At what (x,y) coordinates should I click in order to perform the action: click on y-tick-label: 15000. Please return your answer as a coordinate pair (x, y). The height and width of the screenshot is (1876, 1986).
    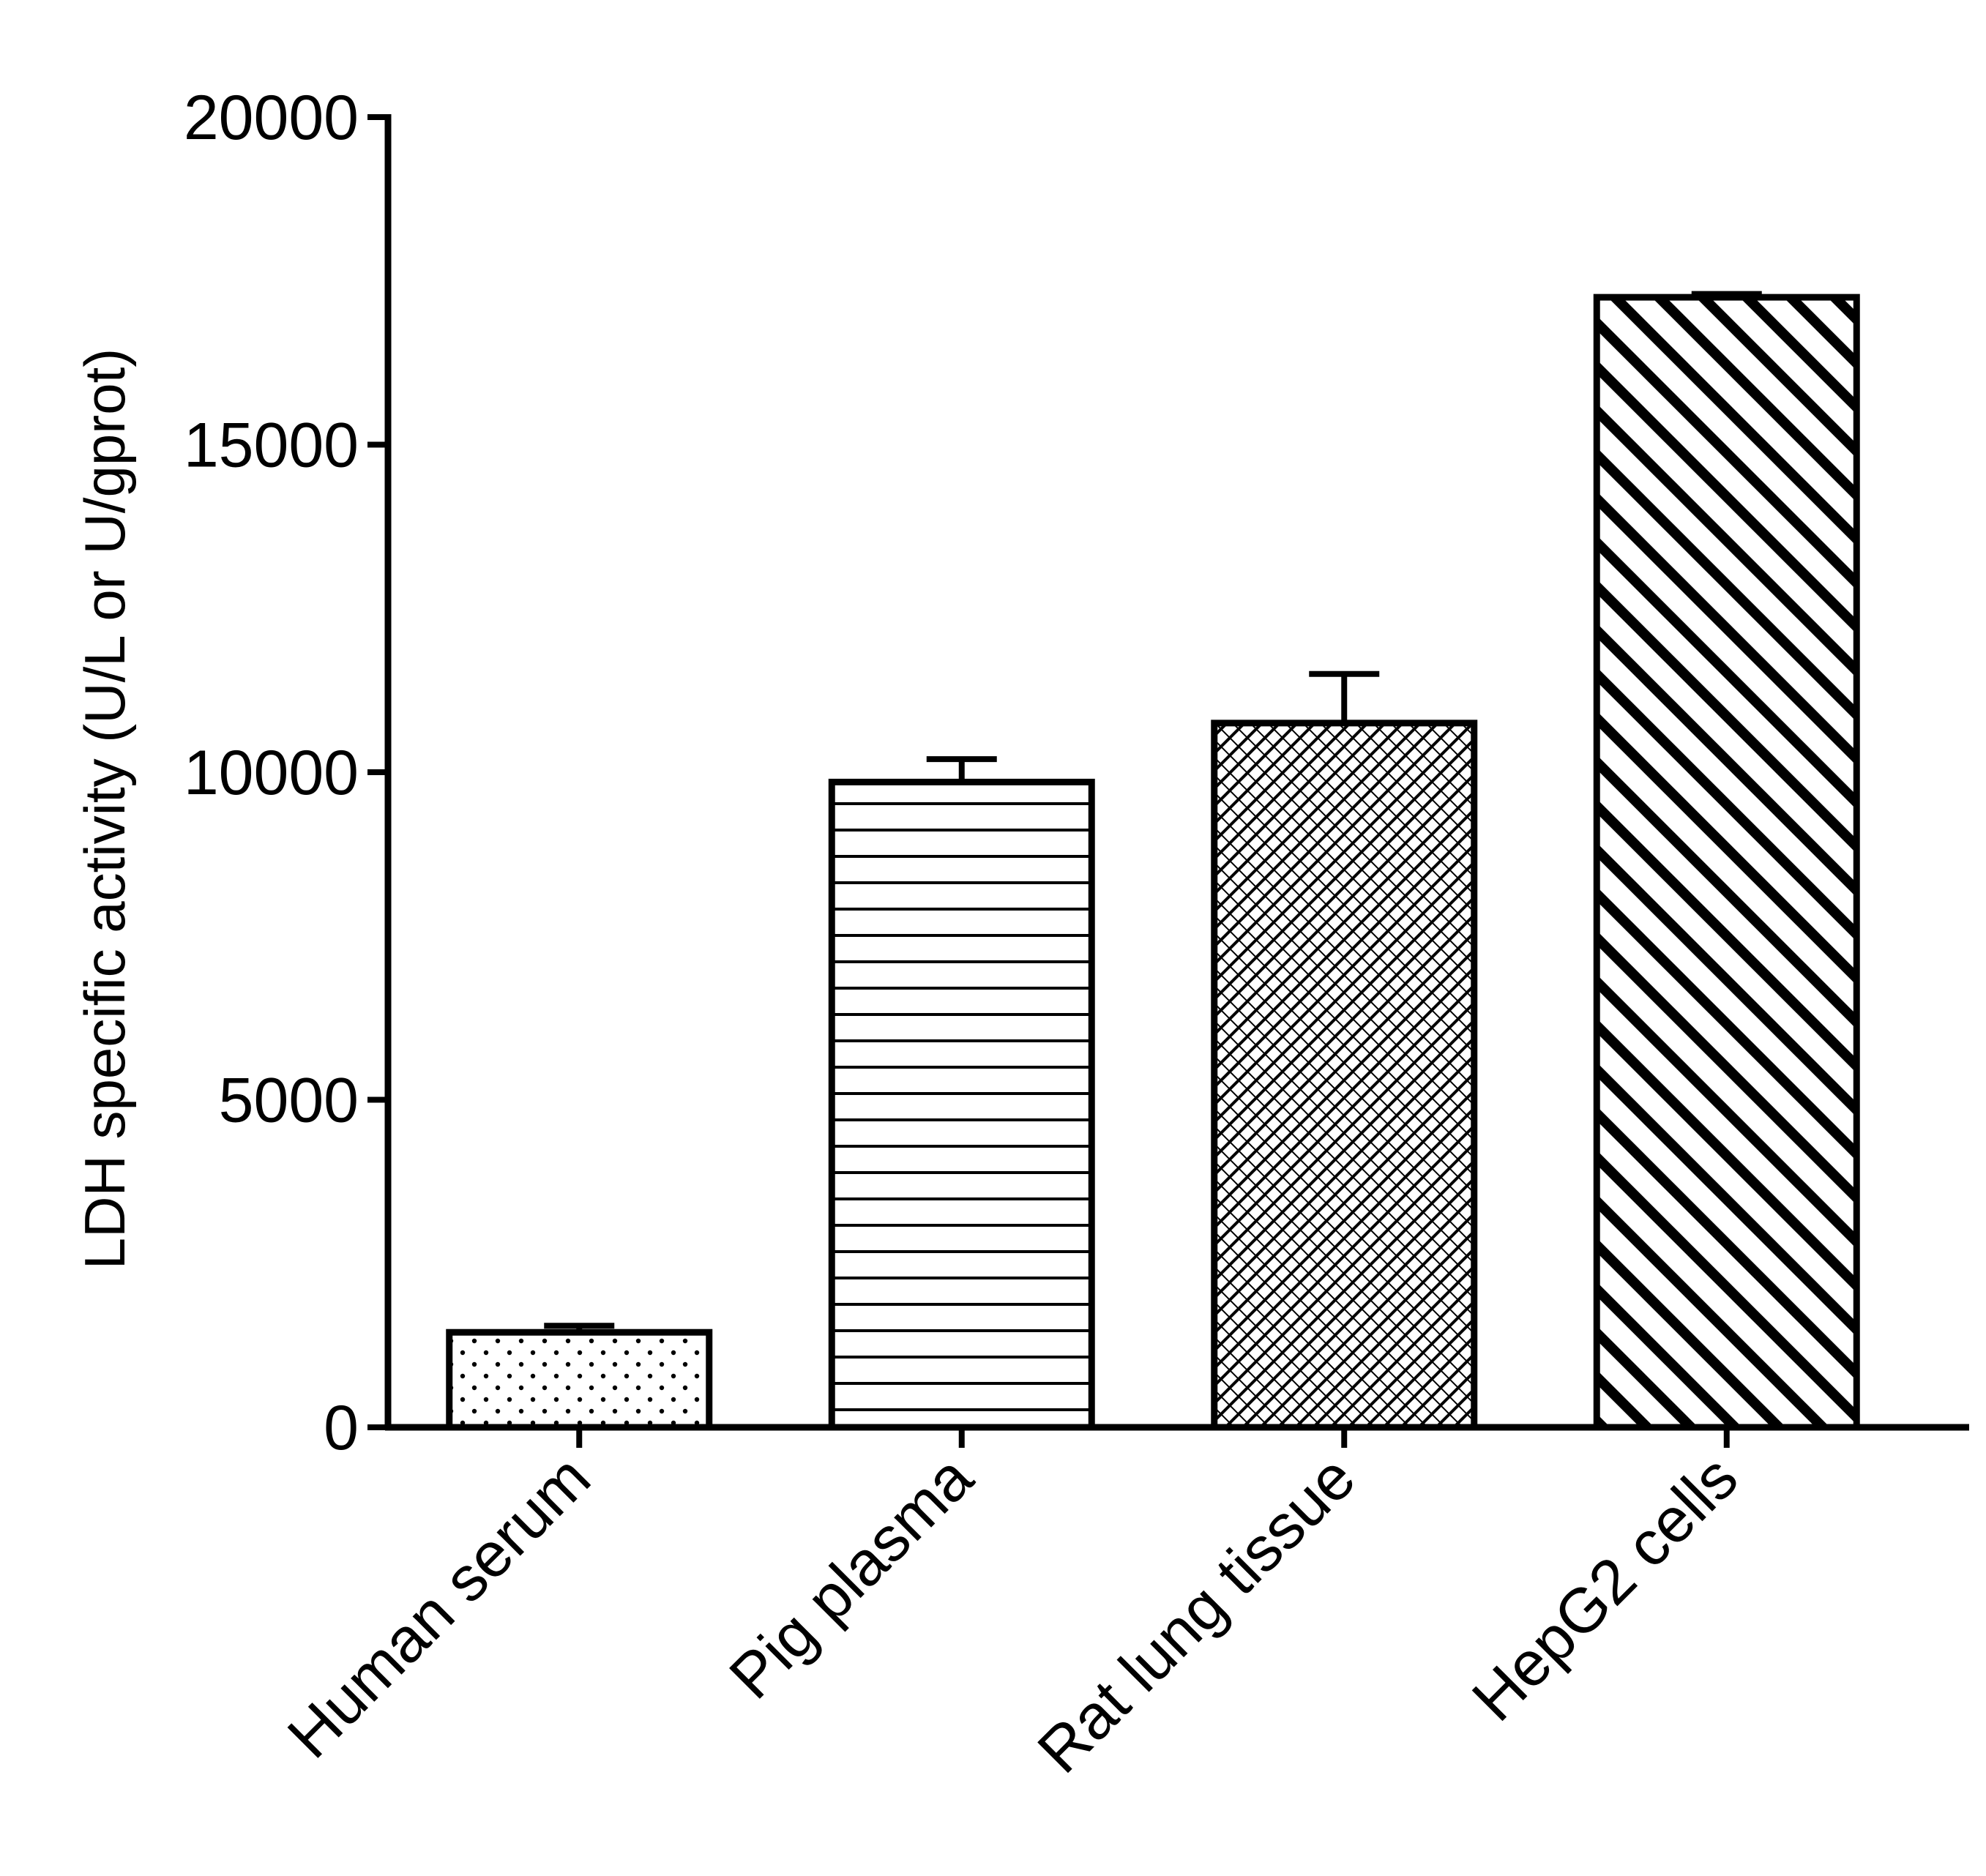
    Looking at the image, I should click on (271, 446).